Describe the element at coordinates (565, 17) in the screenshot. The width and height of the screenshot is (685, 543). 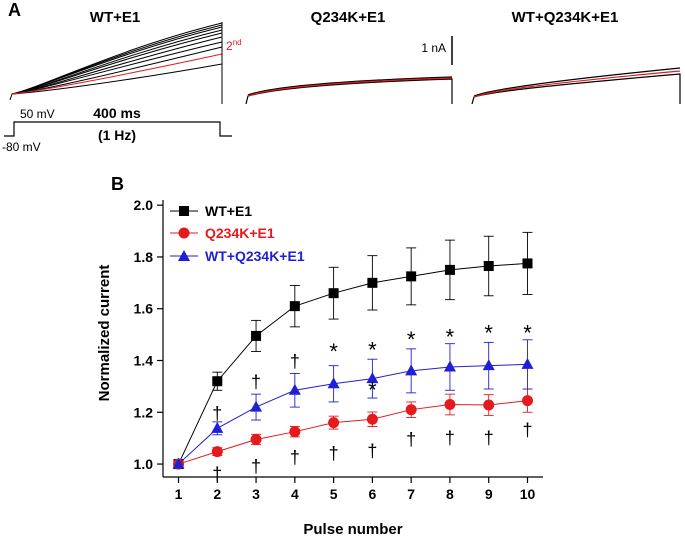
I see `trace-title-wt-q234k: WT+Q234K+E1` at that location.